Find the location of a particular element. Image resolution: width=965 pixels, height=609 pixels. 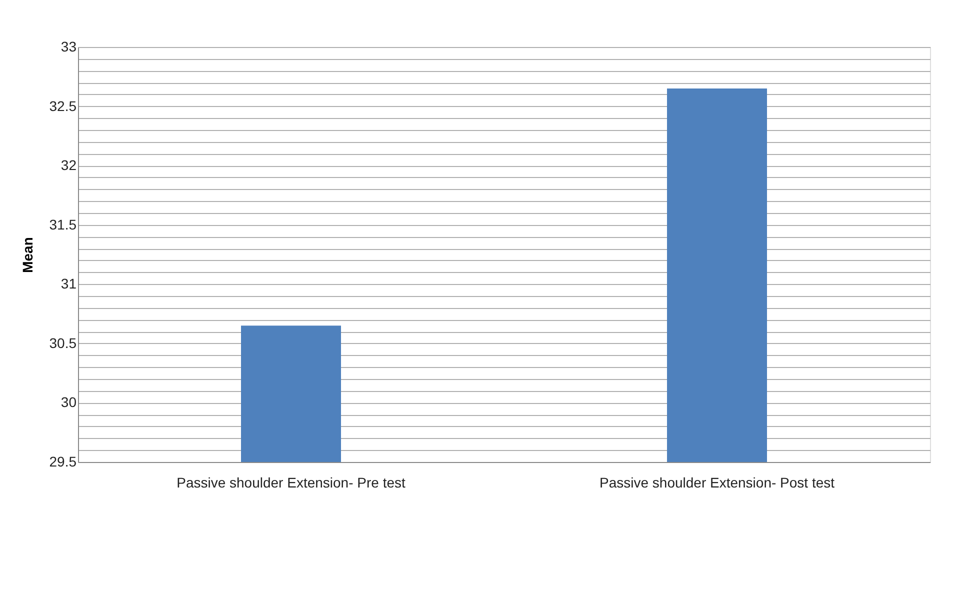

y-tick-label: 31.5 is located at coordinates (63, 224).